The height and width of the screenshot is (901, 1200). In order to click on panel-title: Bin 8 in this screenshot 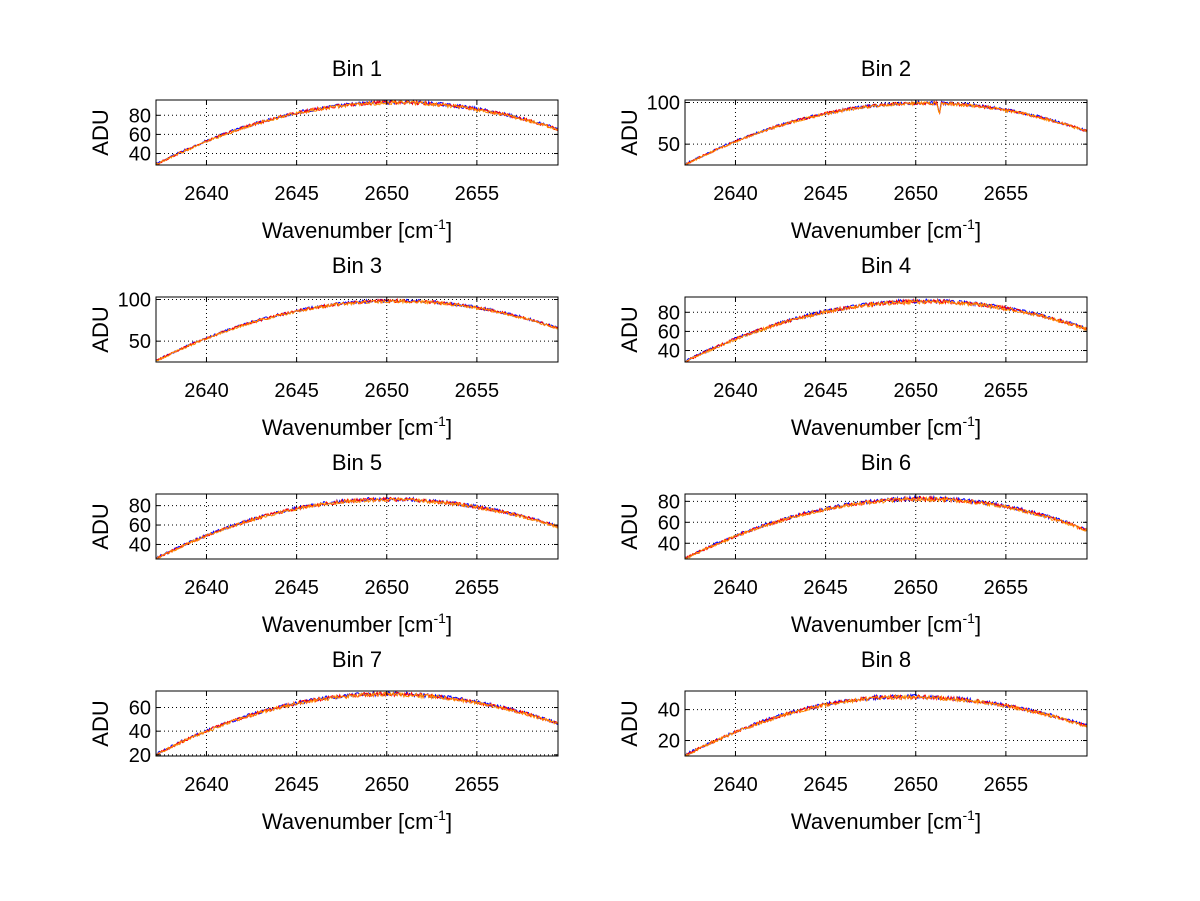, I will do `click(886, 659)`.